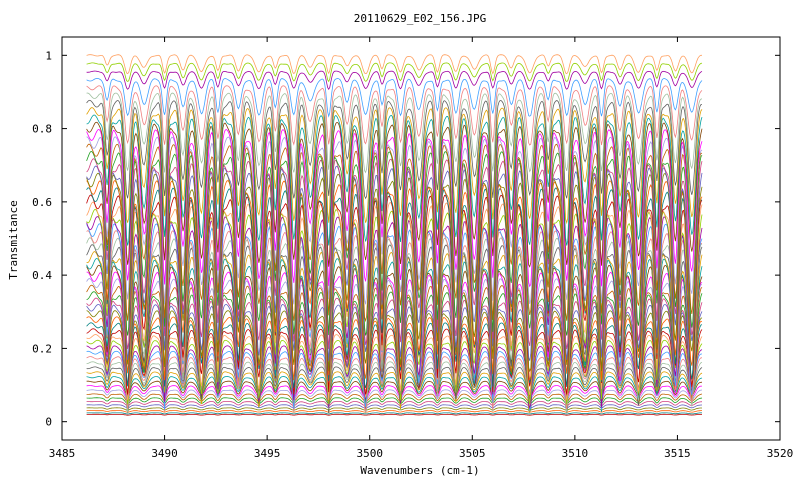  Describe the element at coordinates (420, 18) in the screenshot. I see `chart-title: 20110629_E02_156.JPG` at that location.